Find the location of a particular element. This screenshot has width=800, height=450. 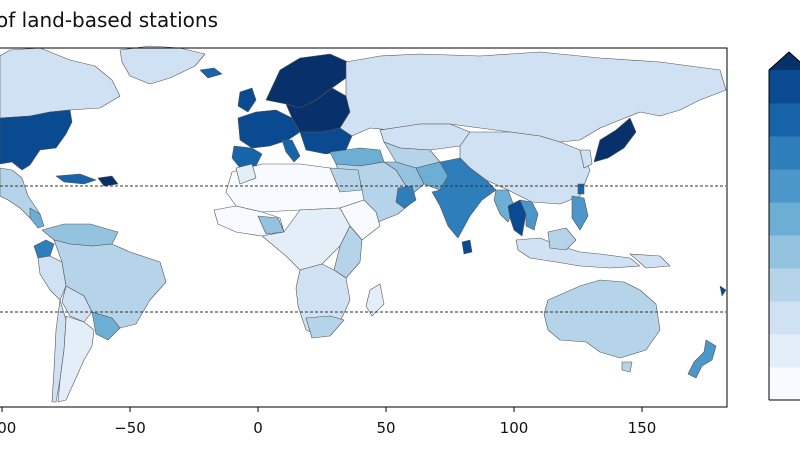

x-axis-ticks: 100 −50 0 50 100 150 is located at coordinates (328, 422).